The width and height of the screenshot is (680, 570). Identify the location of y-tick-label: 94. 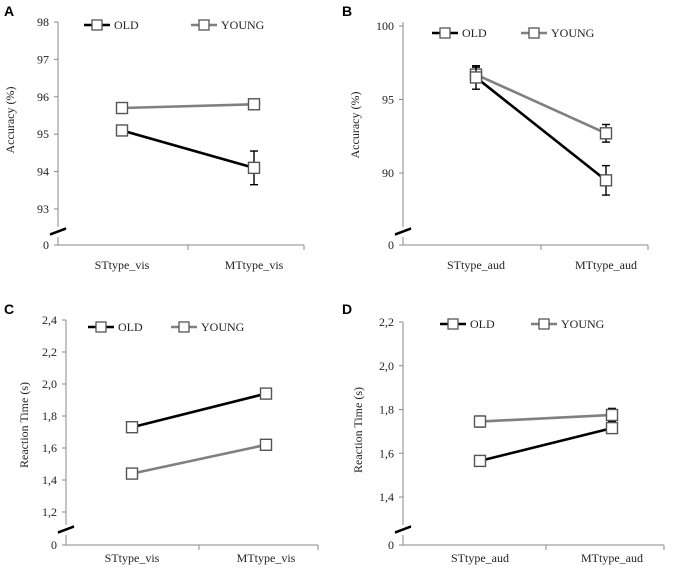
(43, 172).